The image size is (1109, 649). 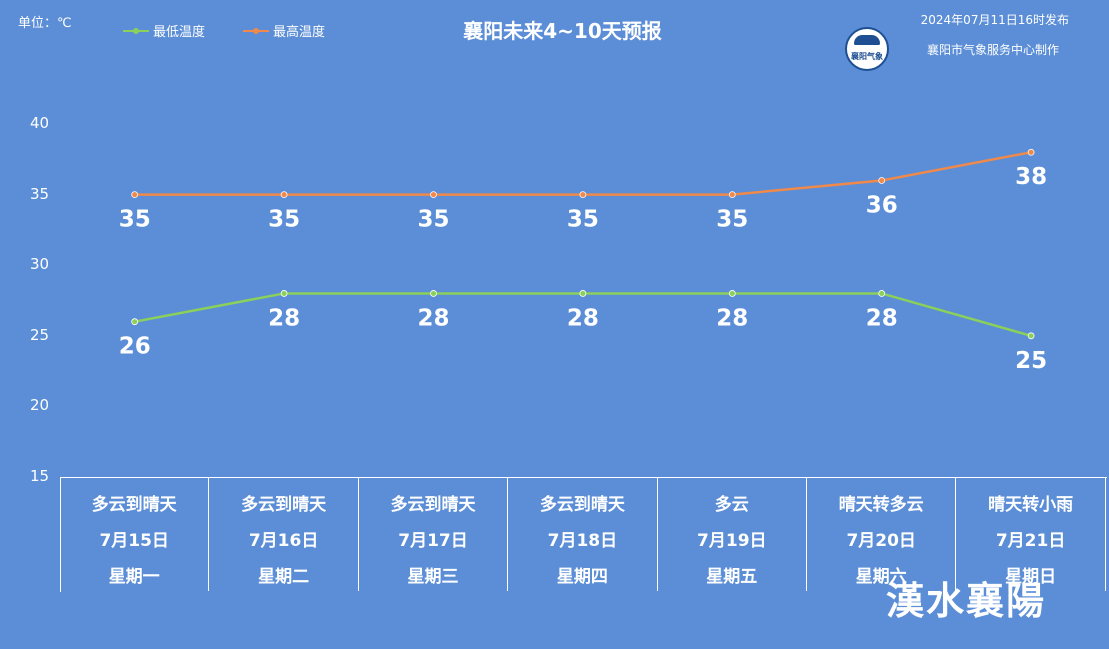 What do you see at coordinates (882, 205) in the screenshot?
I see `data-label: 36` at bounding box center [882, 205].